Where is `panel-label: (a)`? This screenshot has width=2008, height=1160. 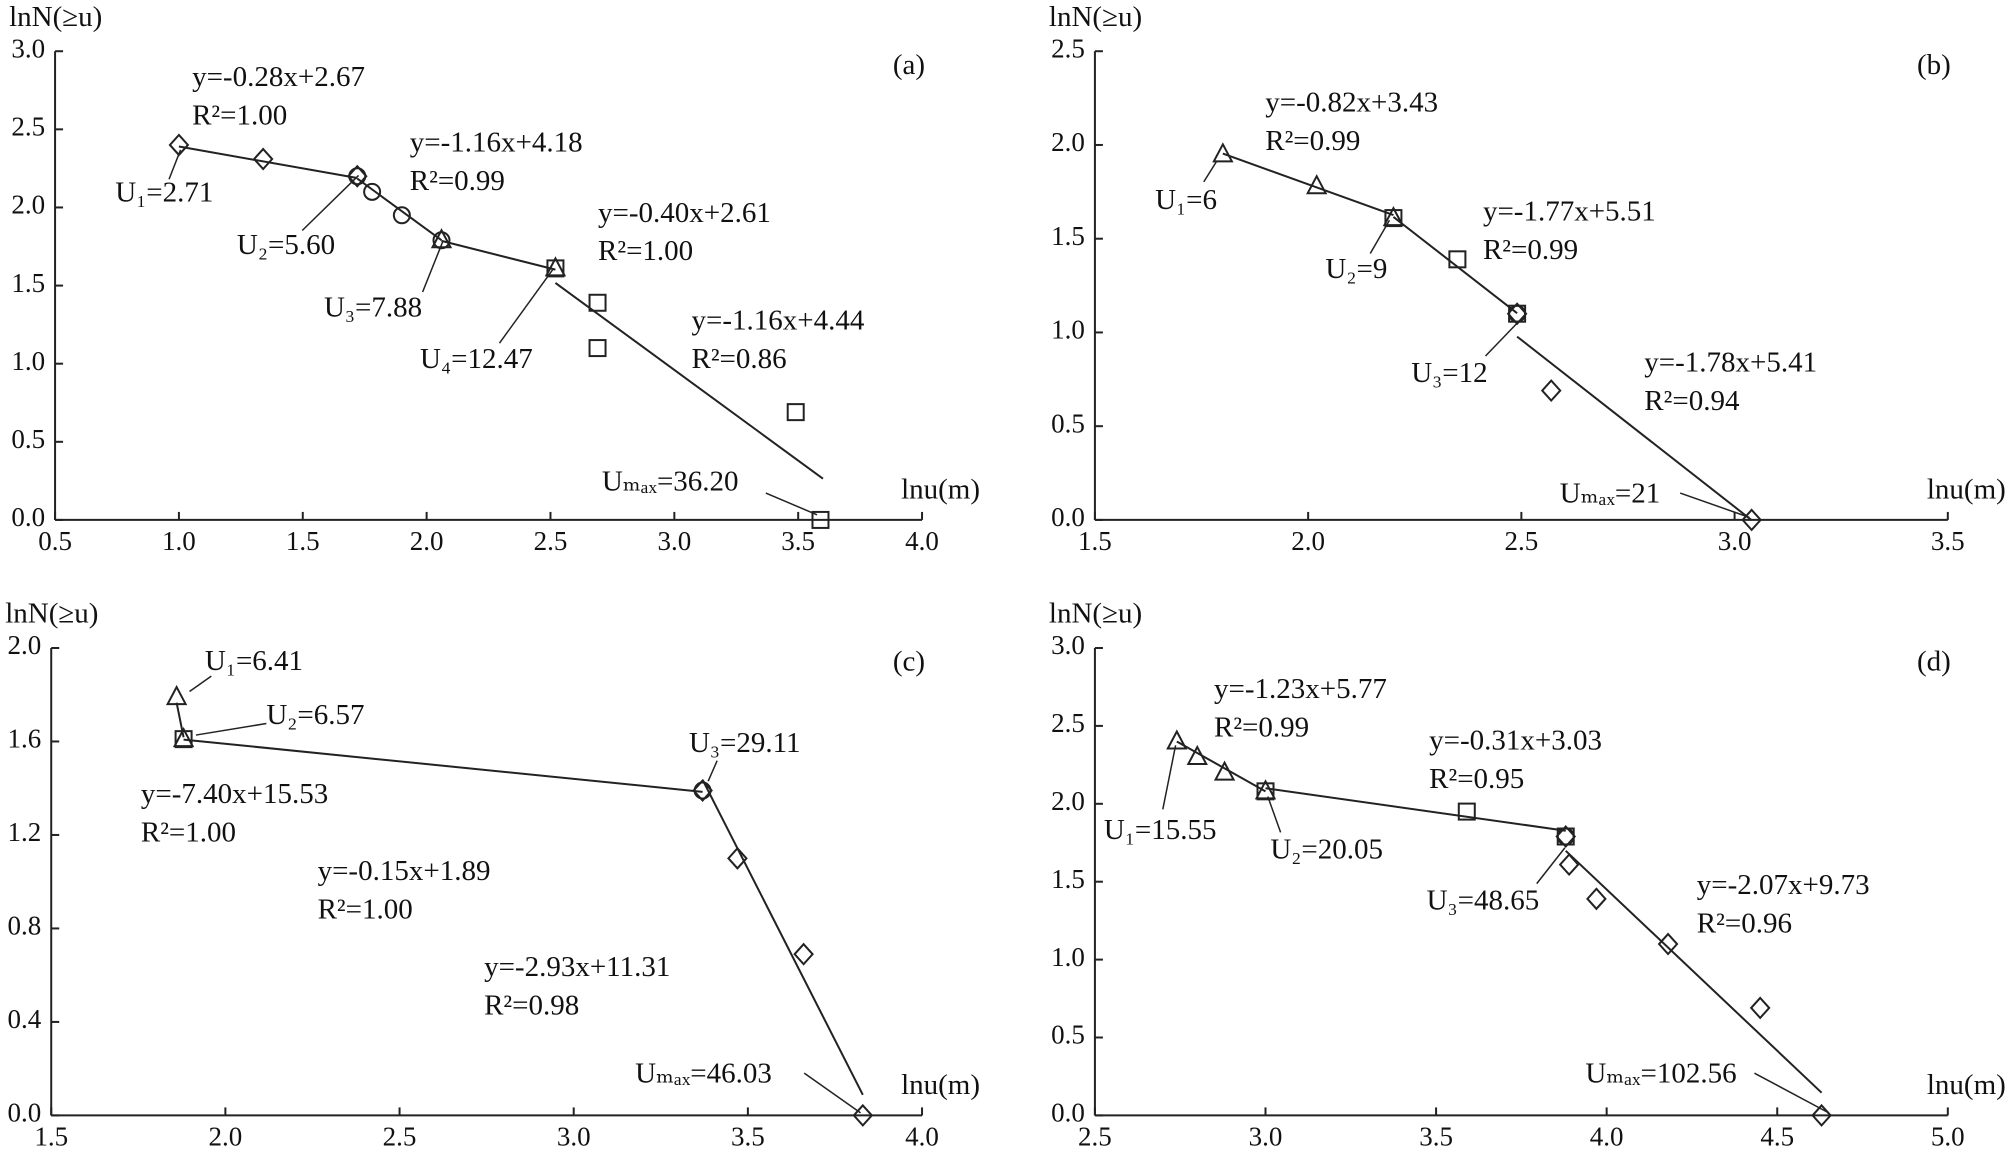
panel-label: (a) is located at coordinates (909, 65).